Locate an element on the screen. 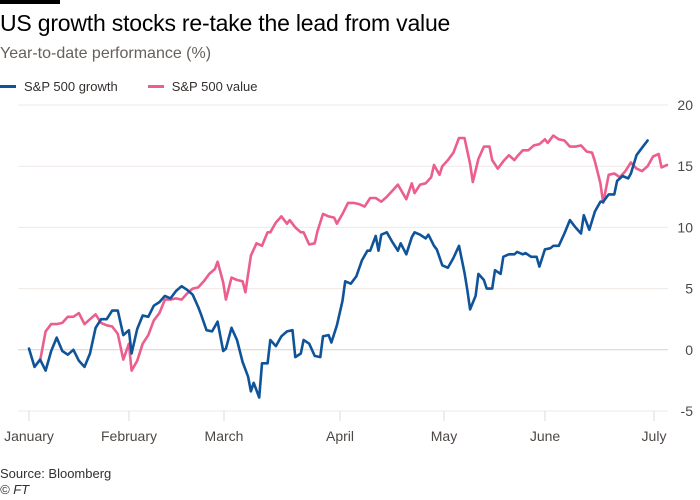 This screenshot has height=500, width=700. source-note: Source: Bloomberg is located at coordinates (56, 473).